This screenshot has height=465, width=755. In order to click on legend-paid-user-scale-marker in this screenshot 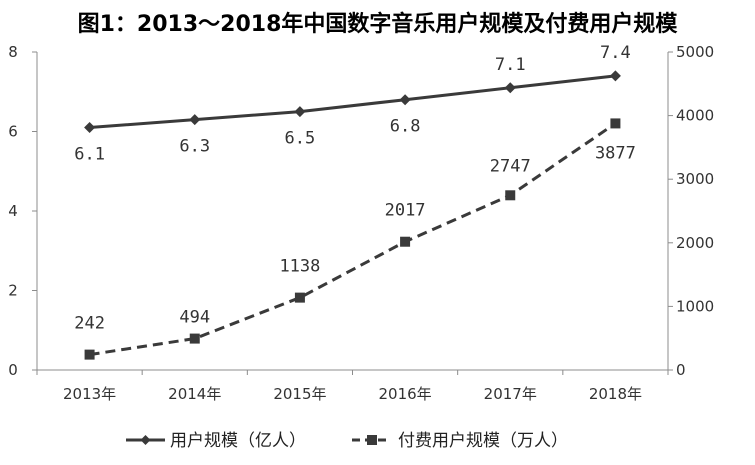, I will do `click(372, 440)`.